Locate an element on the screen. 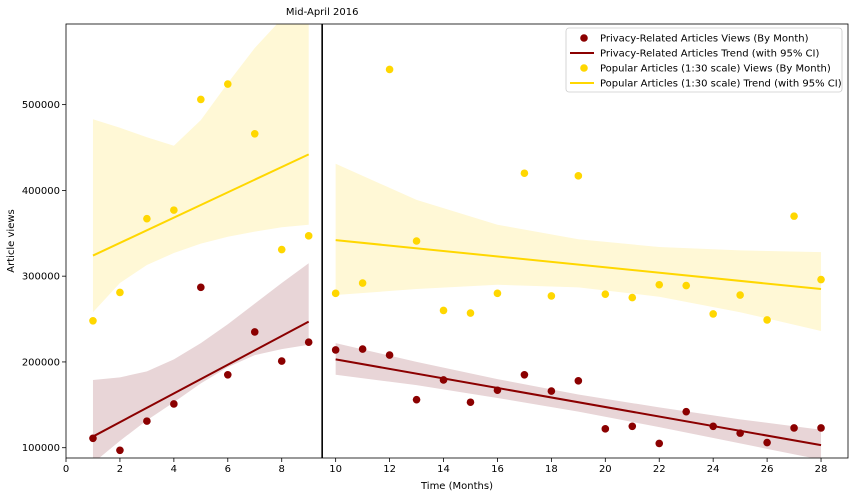  x-tick-label-24: 24 is located at coordinates (713, 469).